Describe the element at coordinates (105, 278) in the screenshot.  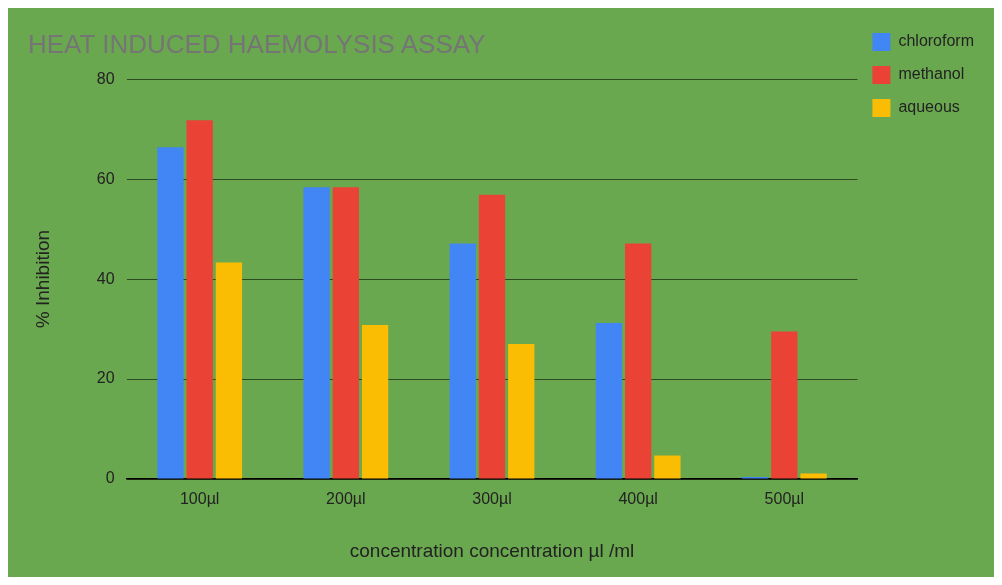
I see `y-tick-label: 40` at that location.